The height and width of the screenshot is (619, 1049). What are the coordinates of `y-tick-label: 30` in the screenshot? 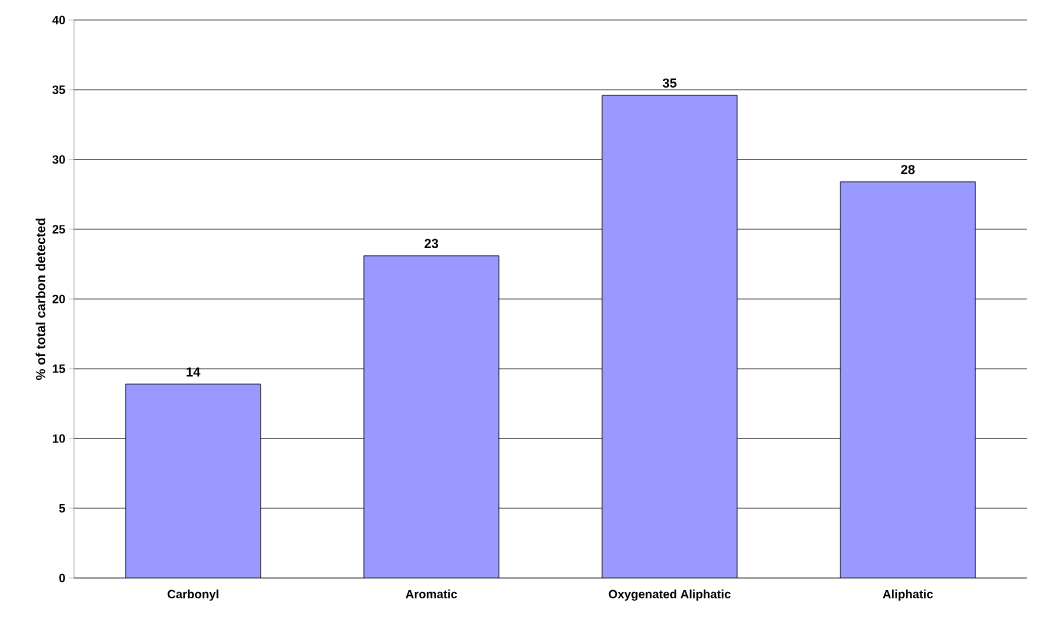 It's located at (58, 159).